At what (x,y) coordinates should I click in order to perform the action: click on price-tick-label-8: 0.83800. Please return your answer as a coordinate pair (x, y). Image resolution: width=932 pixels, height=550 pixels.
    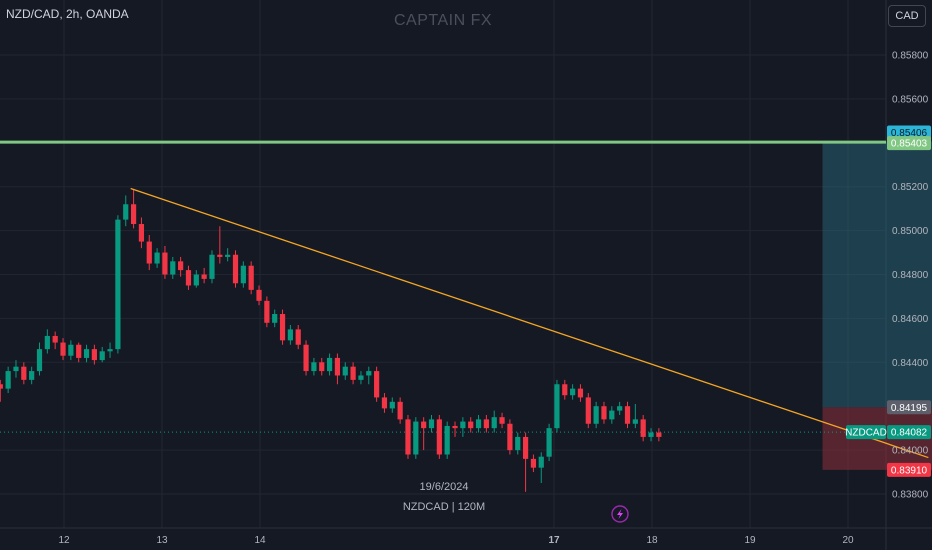
    Looking at the image, I should click on (910, 495).